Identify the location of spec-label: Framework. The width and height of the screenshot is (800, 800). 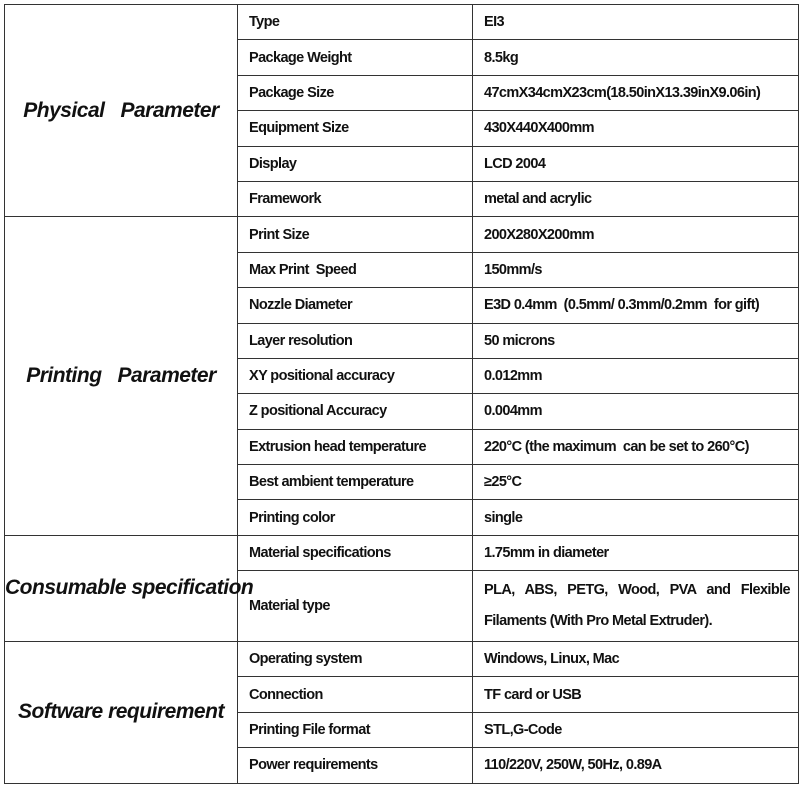
(355, 199).